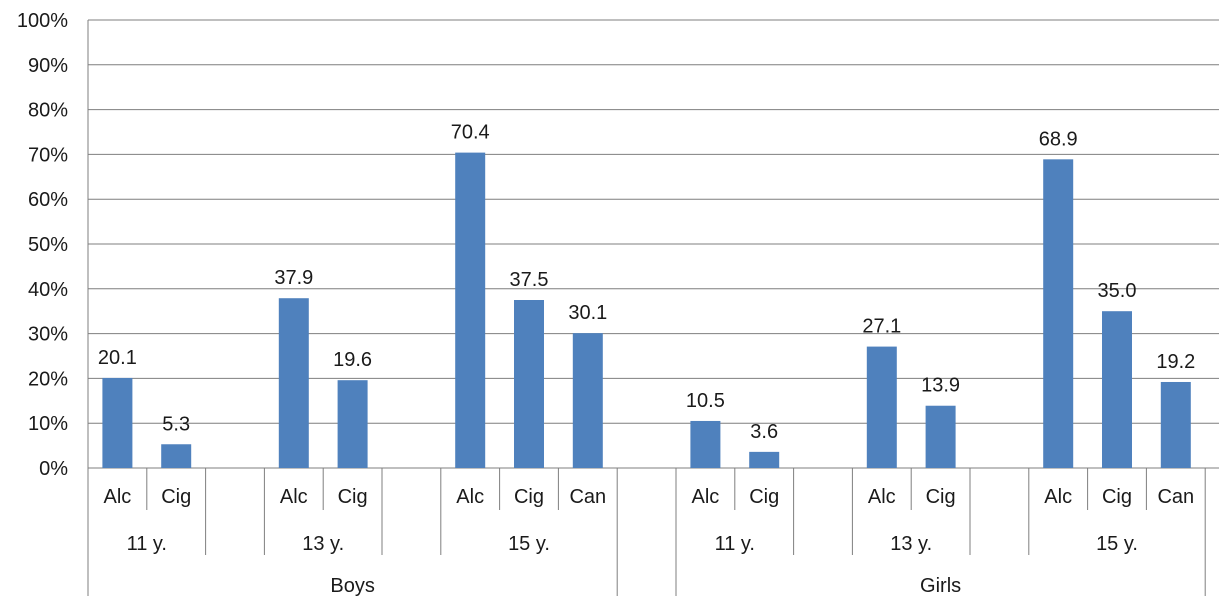 Image resolution: width=1219 pixels, height=596 pixels. What do you see at coordinates (53, 469) in the screenshot?
I see `y-tick-label: 0%` at bounding box center [53, 469].